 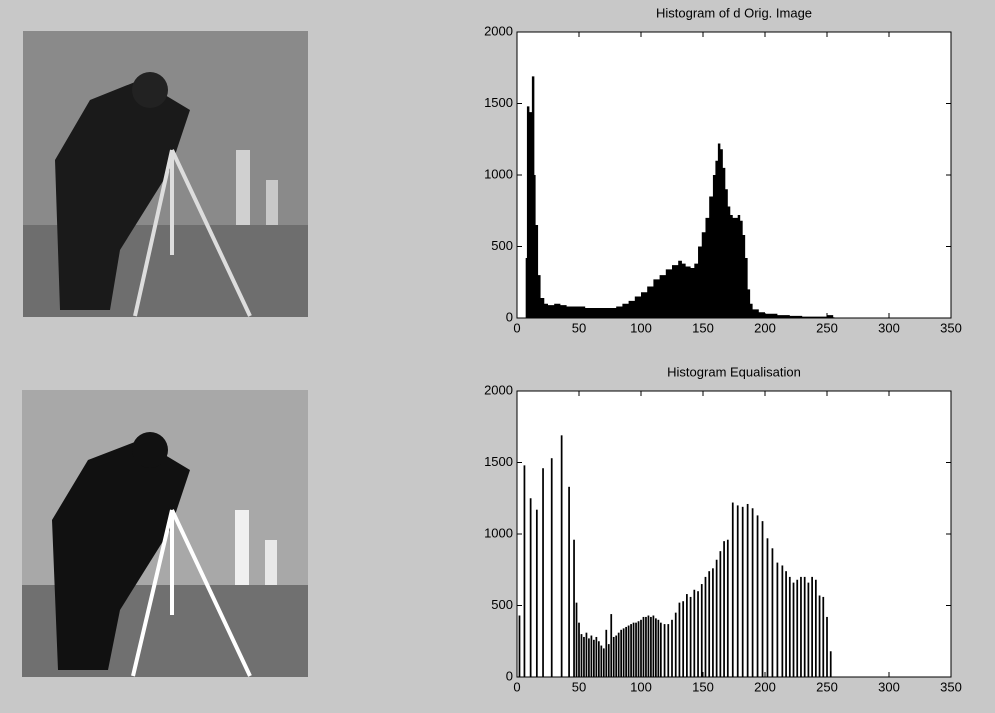 I want to click on chart-title: Histogram of d Orig. Image, so click(x=734, y=12).